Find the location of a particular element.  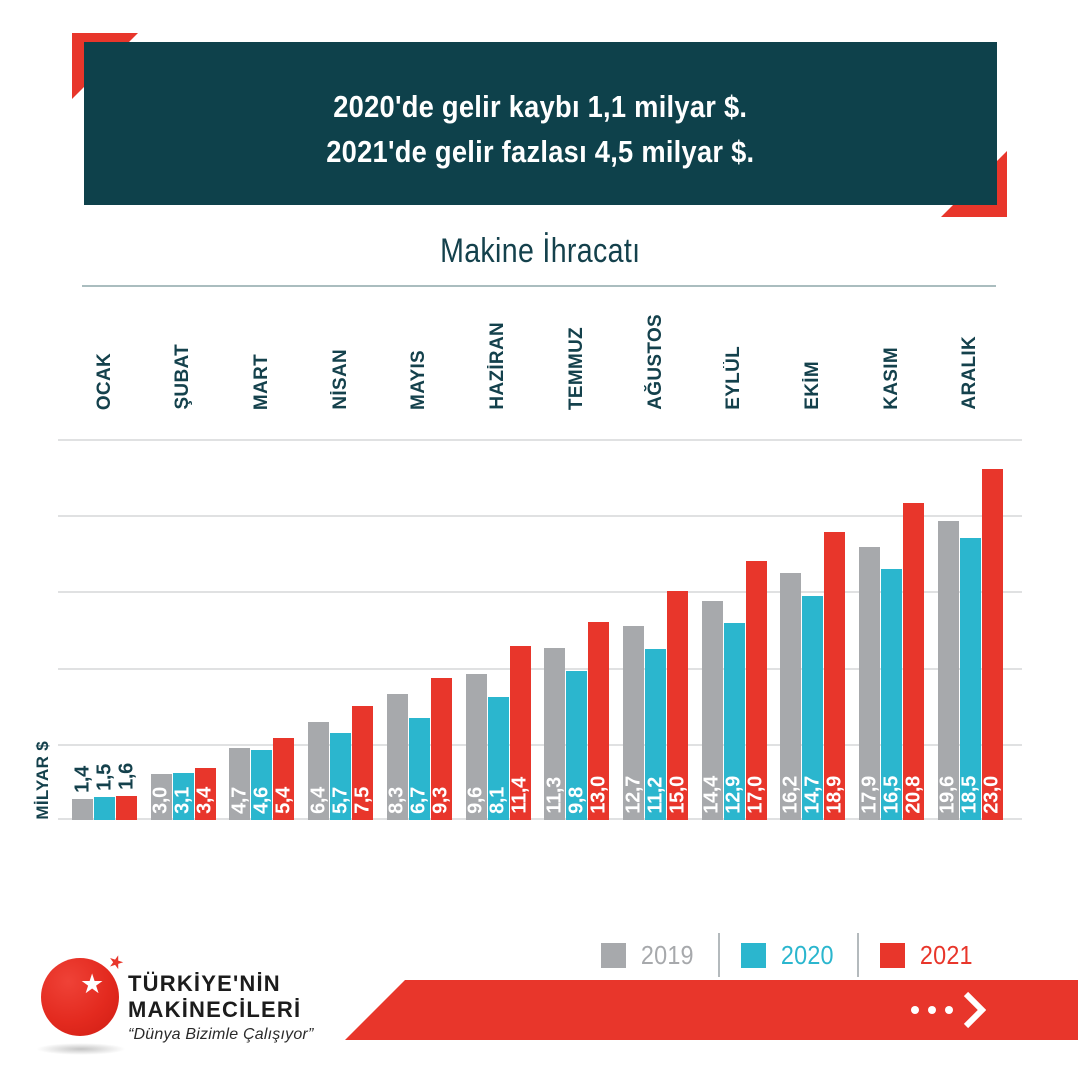

bar-2020-kasım: 16,5 is located at coordinates (891, 694).